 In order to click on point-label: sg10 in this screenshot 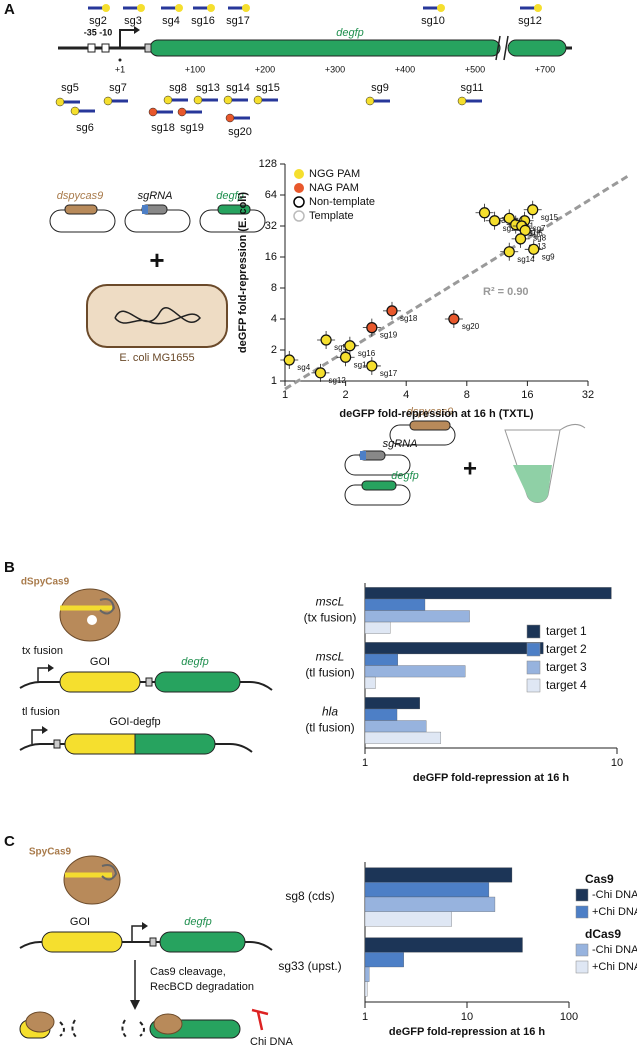, I will do `click(363, 364)`.